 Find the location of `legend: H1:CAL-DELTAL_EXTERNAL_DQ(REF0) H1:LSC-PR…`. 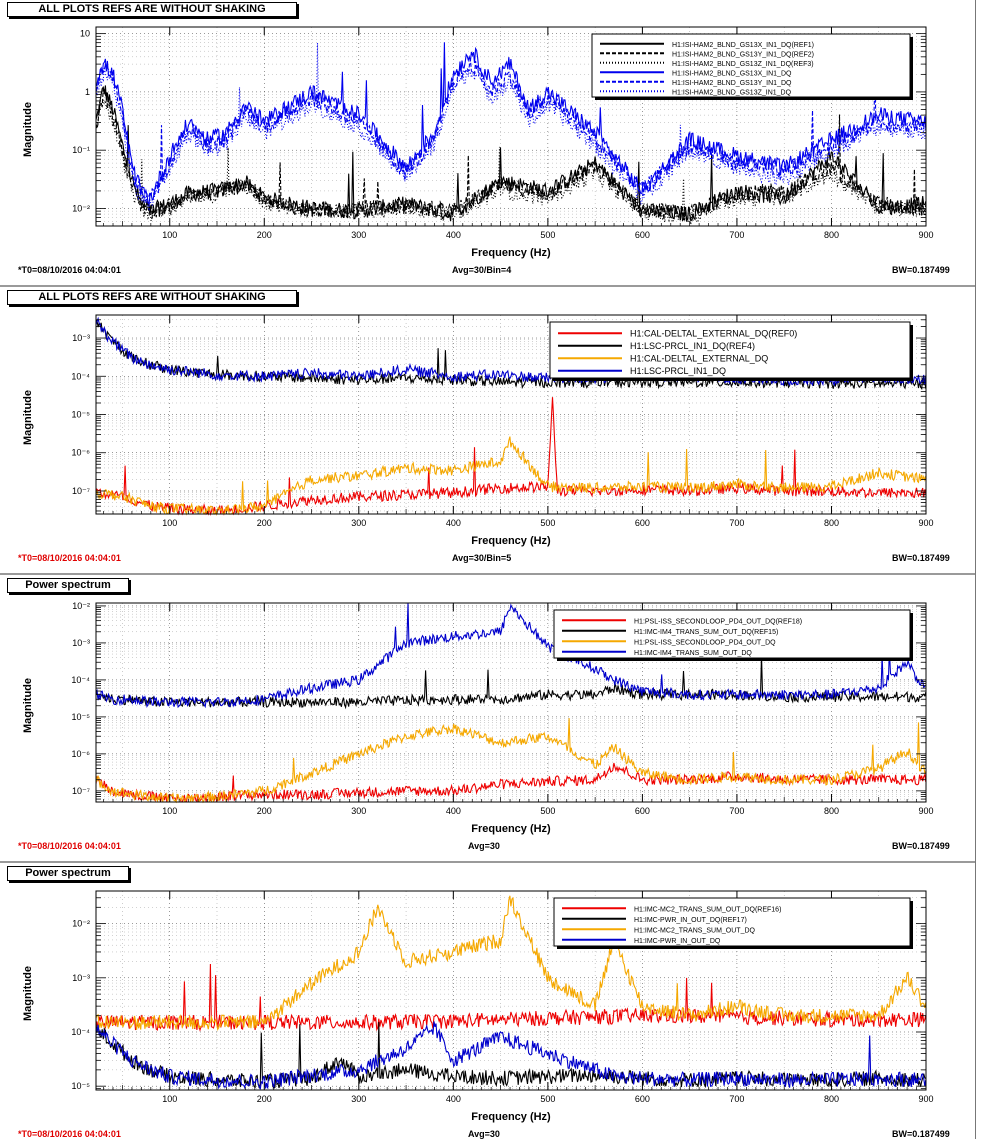

legend: H1:CAL-DELTAL_EXTERNAL_DQ(REF0) H1:LSC-PR… is located at coordinates (730, 350).